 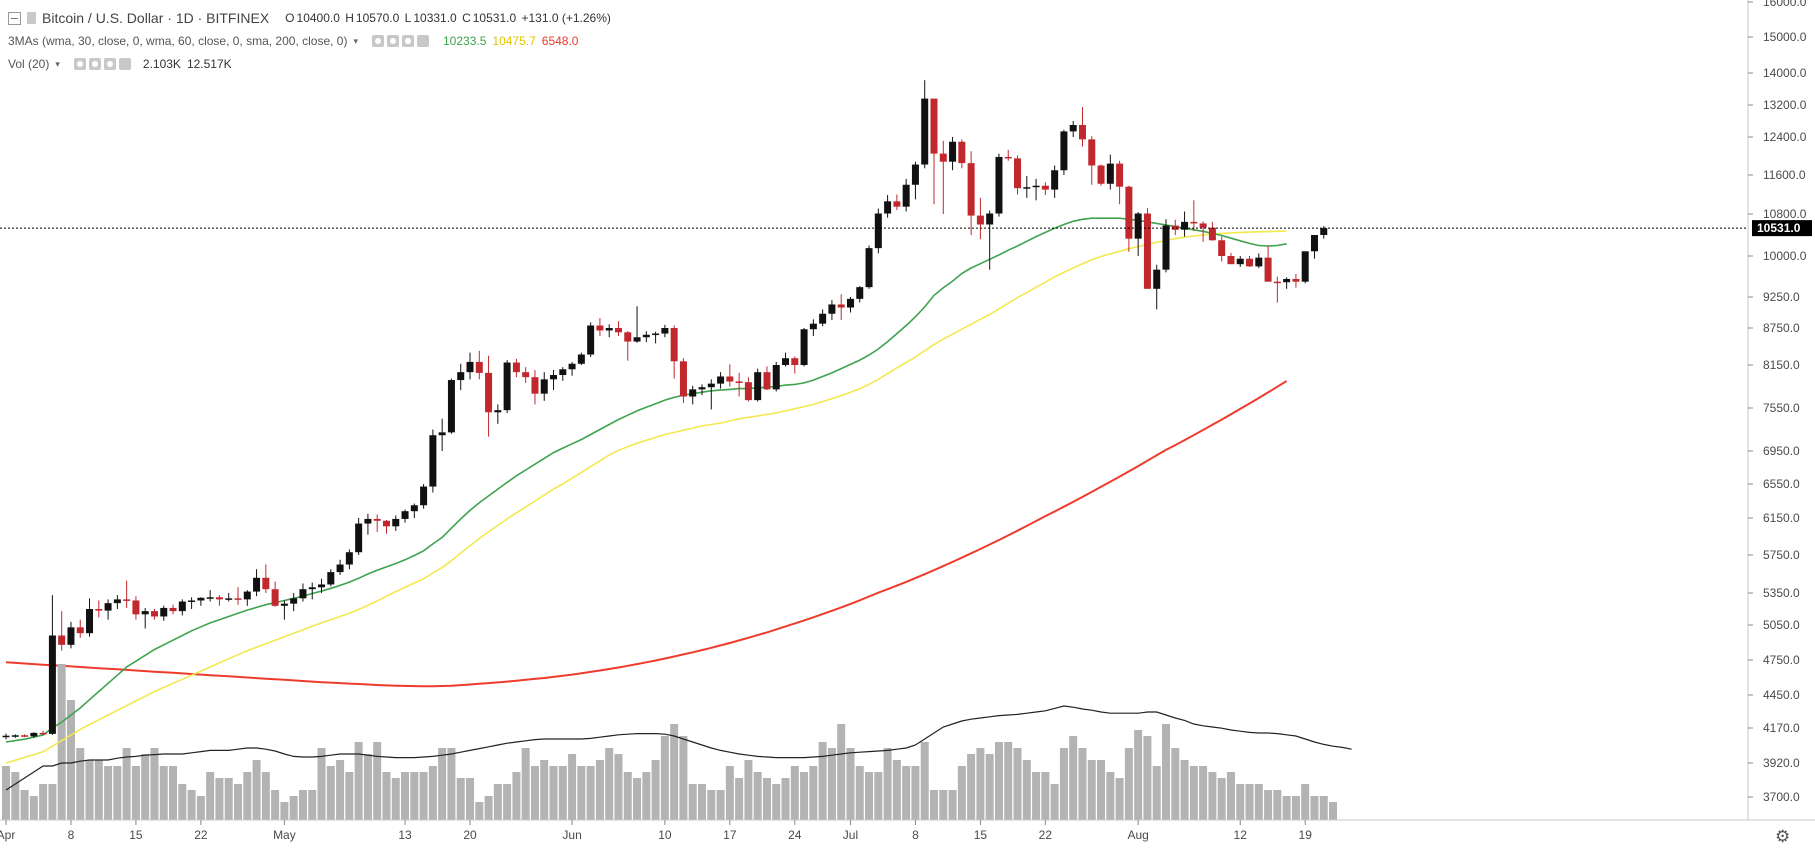 What do you see at coordinates (14, 18) in the screenshot?
I see `minus-square-icon` at bounding box center [14, 18].